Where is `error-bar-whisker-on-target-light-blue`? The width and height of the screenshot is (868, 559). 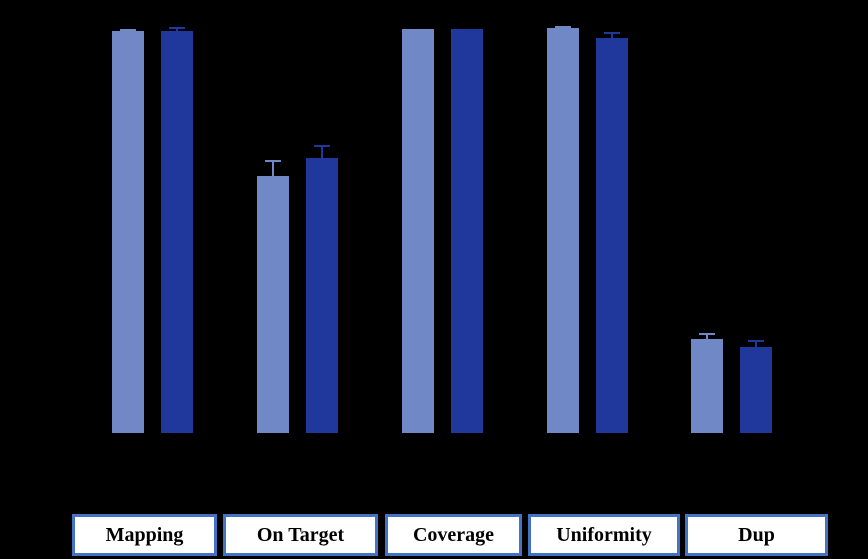 error-bar-whisker-on-target-light-blue is located at coordinates (273, 168).